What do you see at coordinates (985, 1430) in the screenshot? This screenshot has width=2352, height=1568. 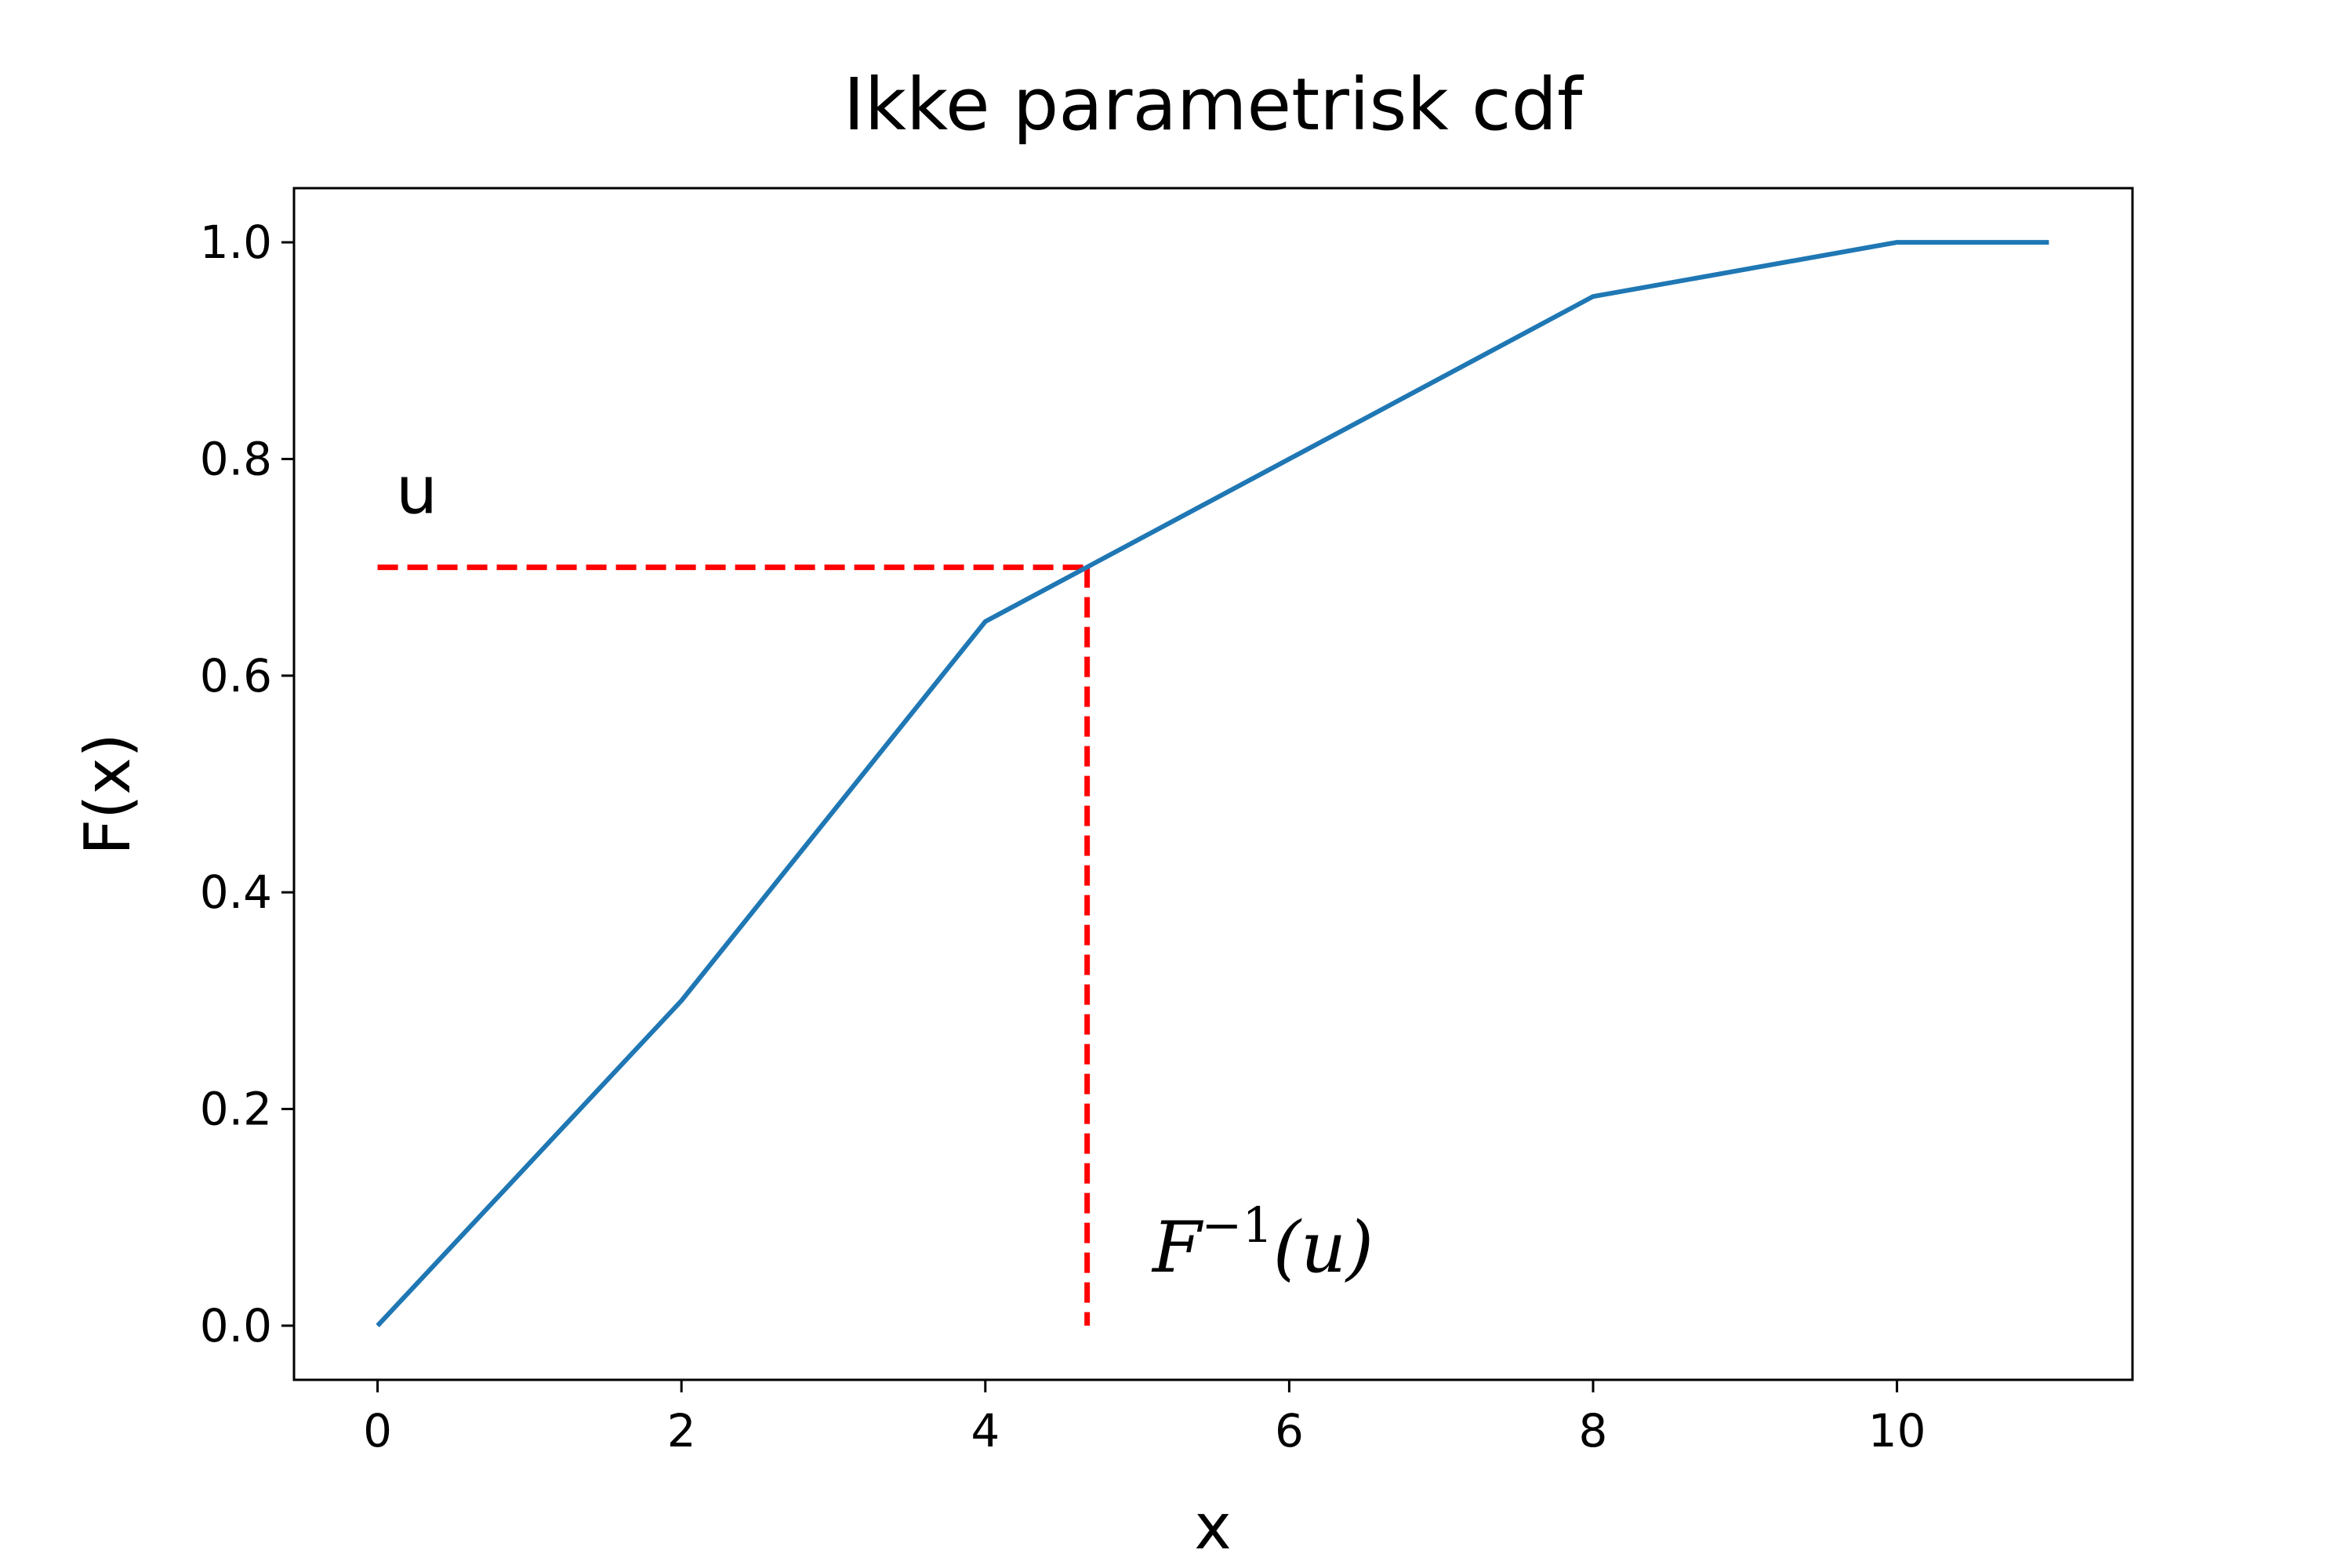 I see `x-tick-label: 4` at bounding box center [985, 1430].